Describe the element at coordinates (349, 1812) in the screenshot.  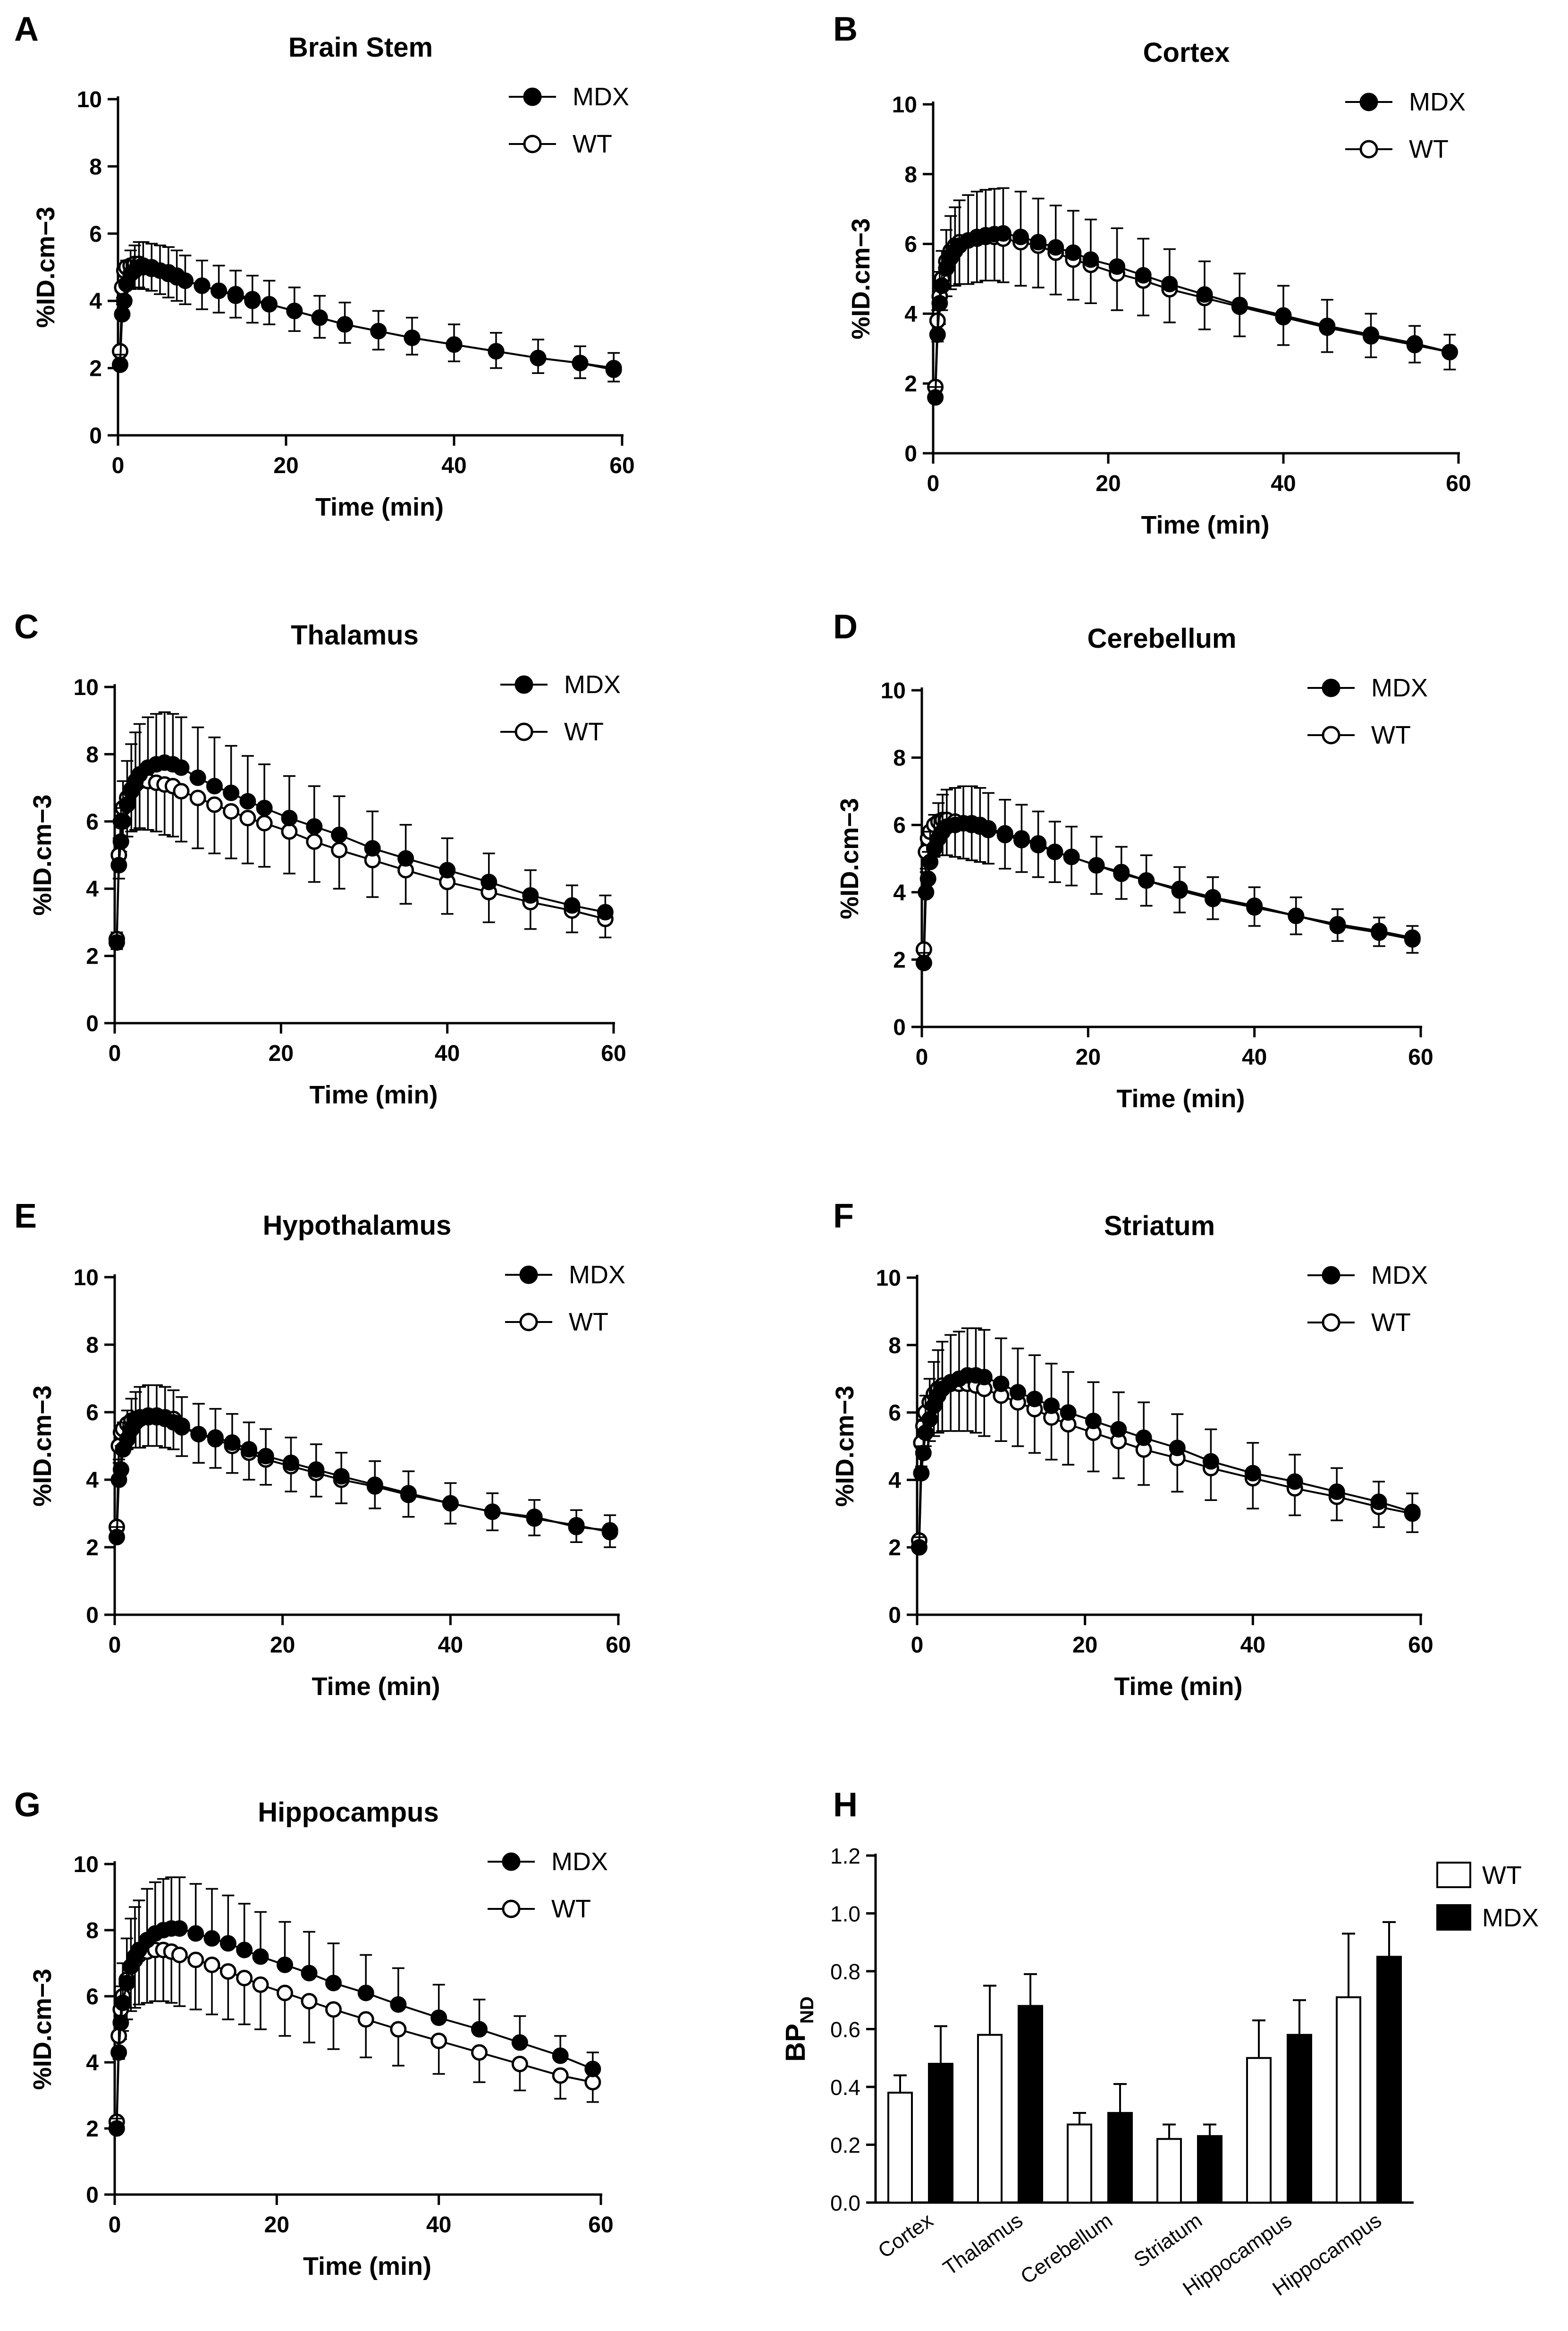
I see `chart-title: Hippocampus` at that location.